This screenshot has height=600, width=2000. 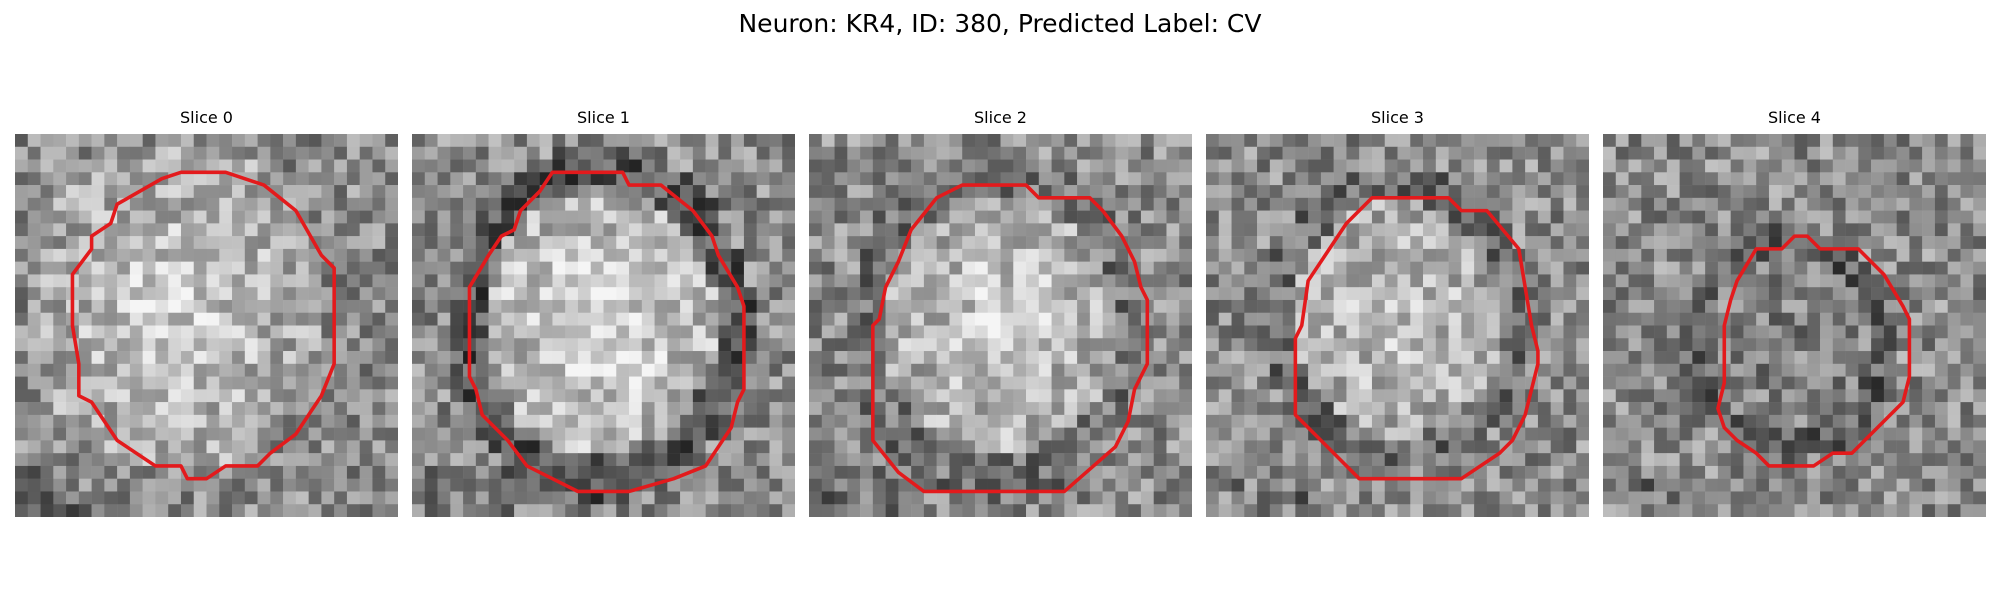 What do you see at coordinates (1794, 117) in the screenshot?
I see `slice-title: Slice 4` at bounding box center [1794, 117].